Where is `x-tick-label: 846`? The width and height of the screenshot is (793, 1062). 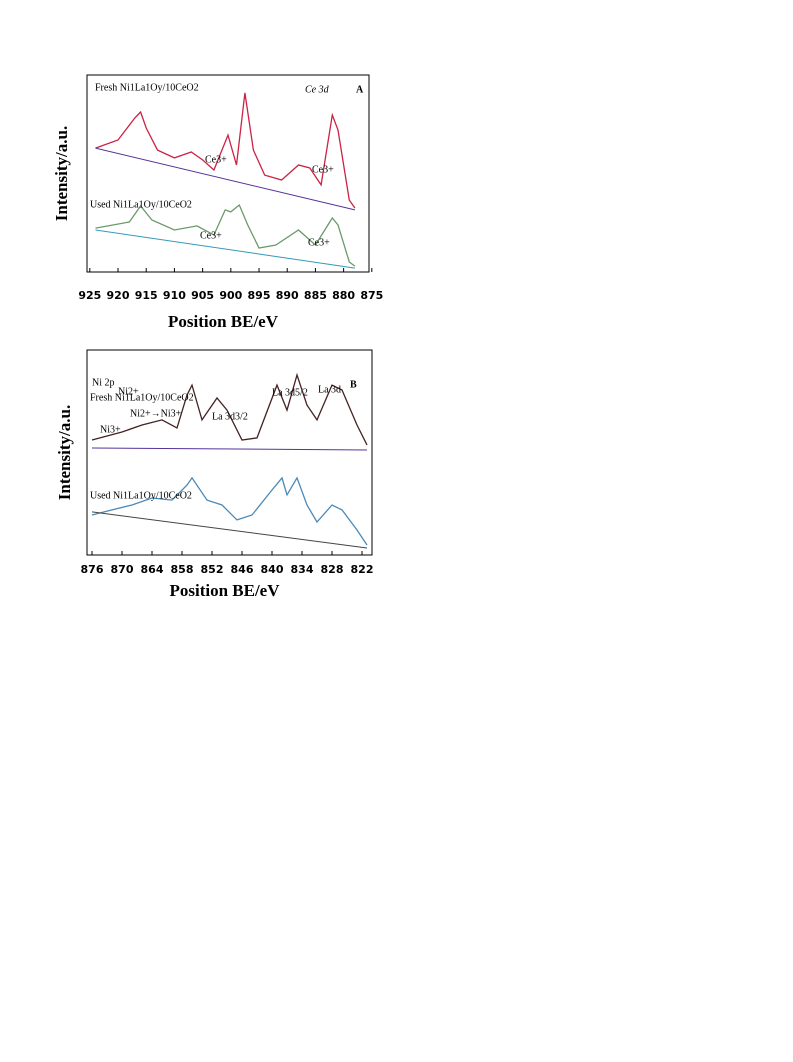
x-tick-label: 846 is located at coordinates (242, 569).